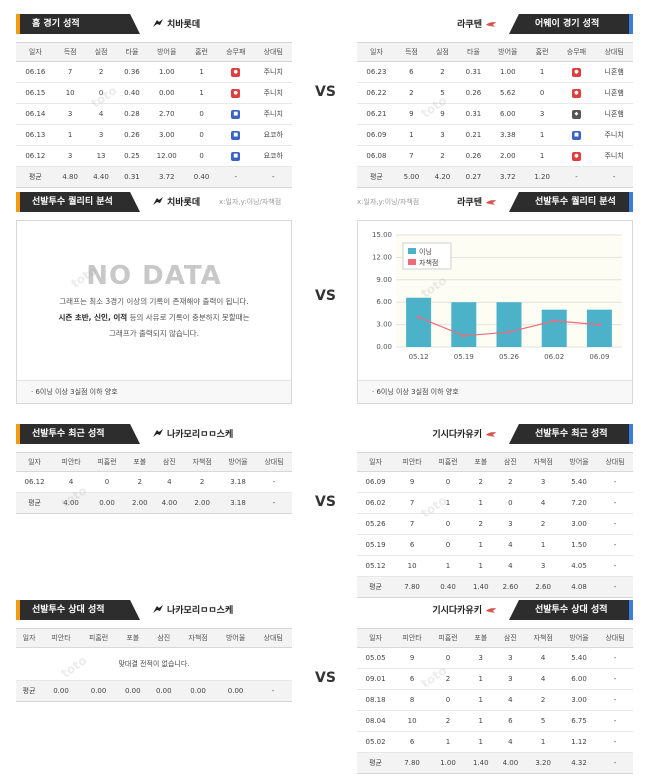 The height and width of the screenshot is (780, 650). What do you see at coordinates (158, 22) in the screenshot?
I see `team-logo-icon` at bounding box center [158, 22].